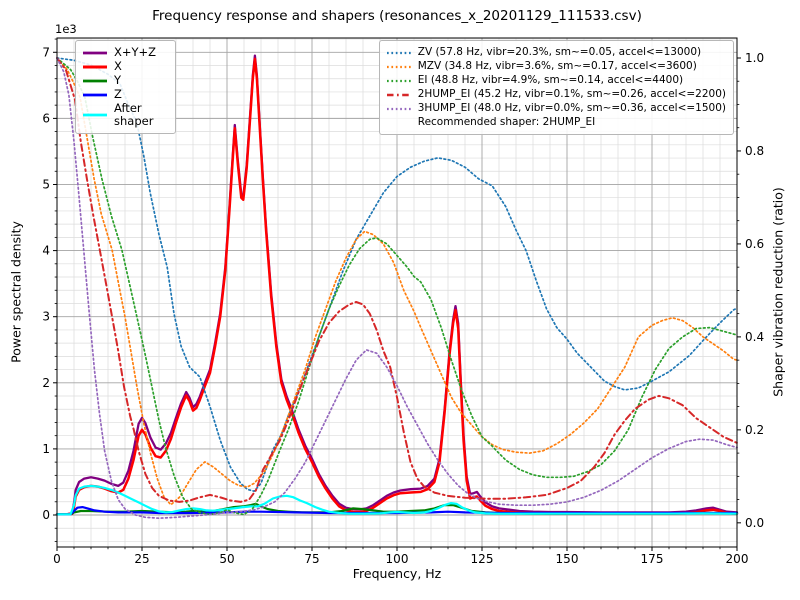 The image size is (800, 600). I want to click on y-right-tick-label: 0.6, so click(754, 244).